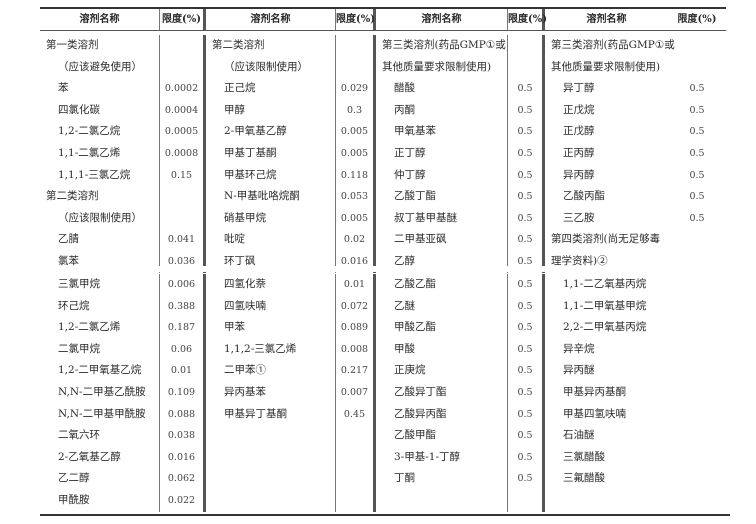 This screenshot has width=756, height=524. What do you see at coordinates (356, 371) in the screenshot?
I see `limit-cell: 0.217` at bounding box center [356, 371].